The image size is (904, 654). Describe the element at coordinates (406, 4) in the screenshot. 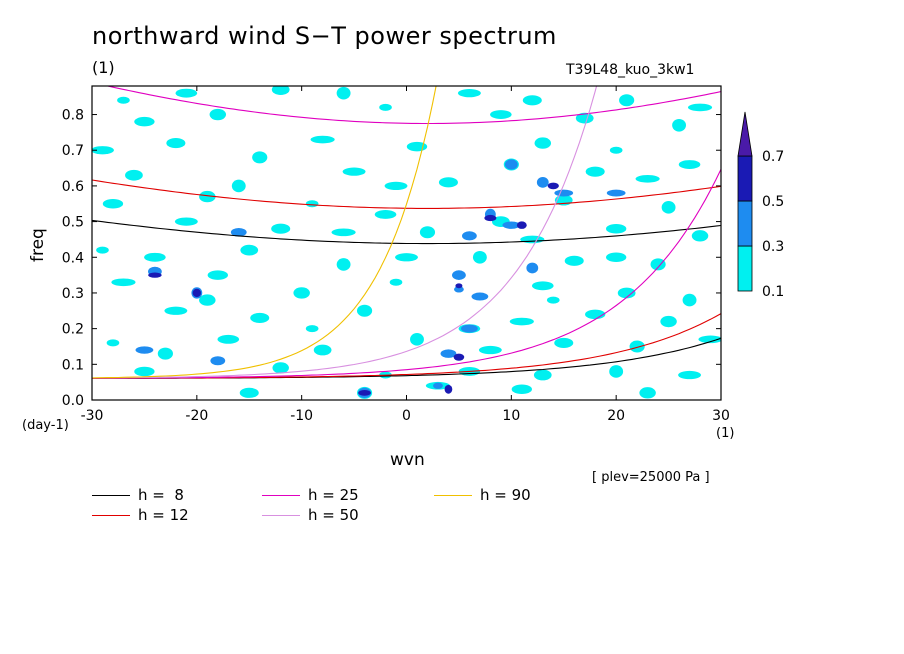

I see `dispersion-curve-50-upper` at that location.